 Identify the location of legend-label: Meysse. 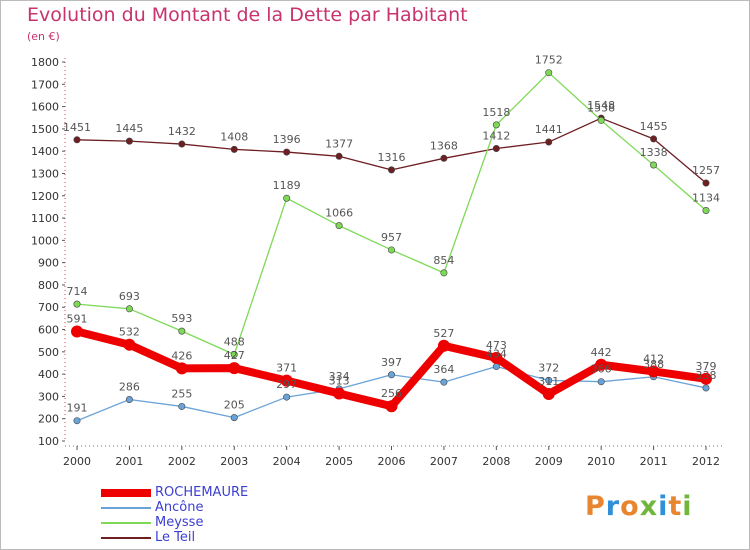
(179, 522).